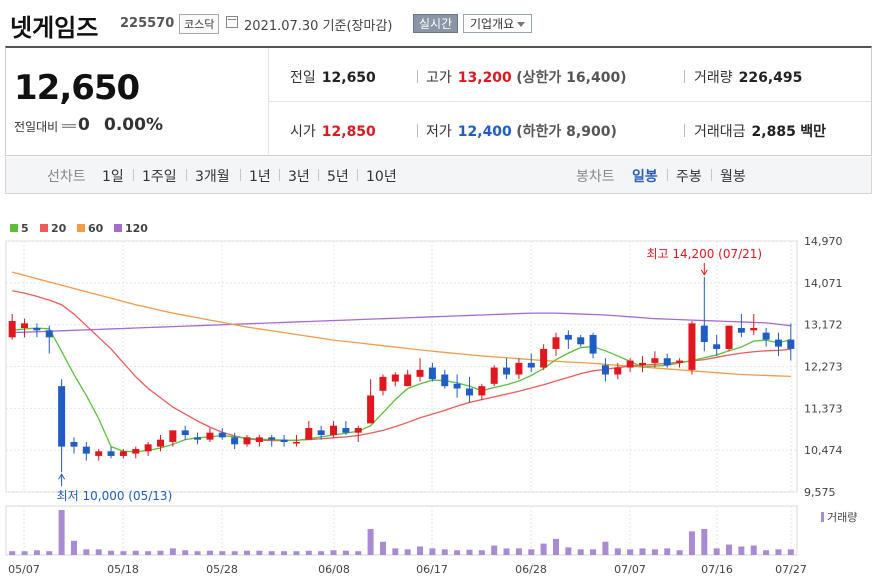 This screenshot has height=578, width=877. Describe the element at coordinates (115, 496) in the screenshot. I see `low-annotation: 최저 10,000 (05/13)` at that location.